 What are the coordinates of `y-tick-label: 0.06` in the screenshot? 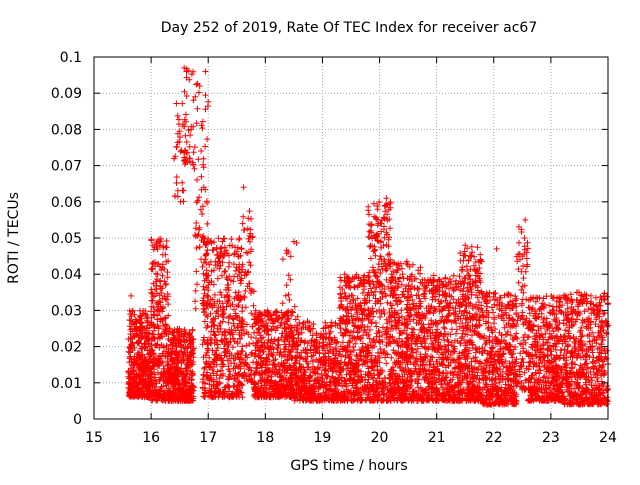 It's located at (66, 203).